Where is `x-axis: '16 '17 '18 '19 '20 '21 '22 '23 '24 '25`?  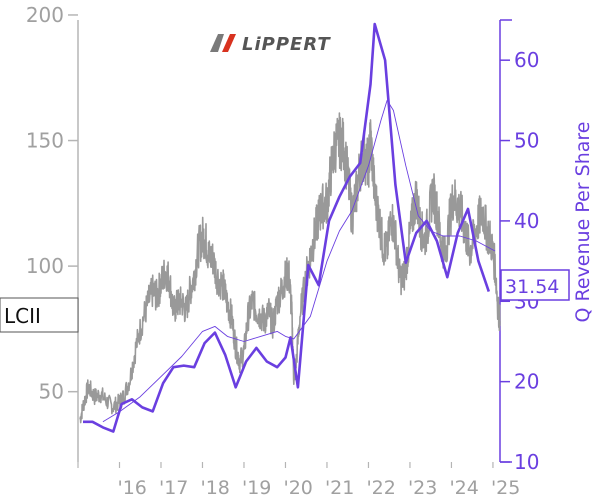
x-axis: '16 '17 '18 '19 '20 '21 '22 '23 '24 '25 is located at coordinates (298, 480).